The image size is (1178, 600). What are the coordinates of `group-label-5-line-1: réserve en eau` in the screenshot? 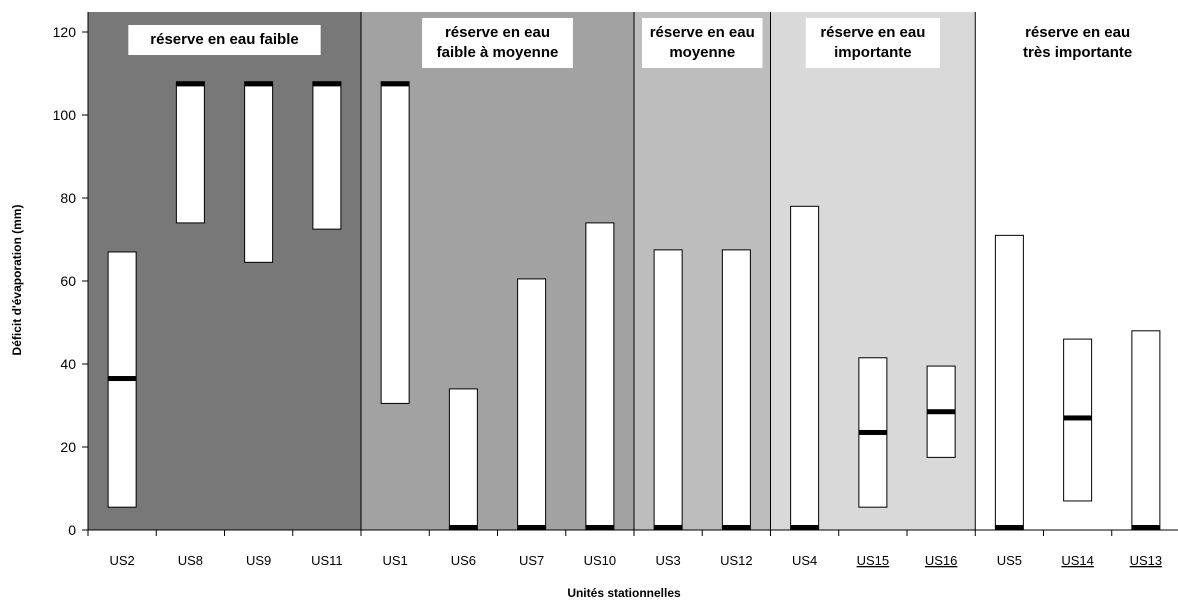 It's located at (1077, 32).